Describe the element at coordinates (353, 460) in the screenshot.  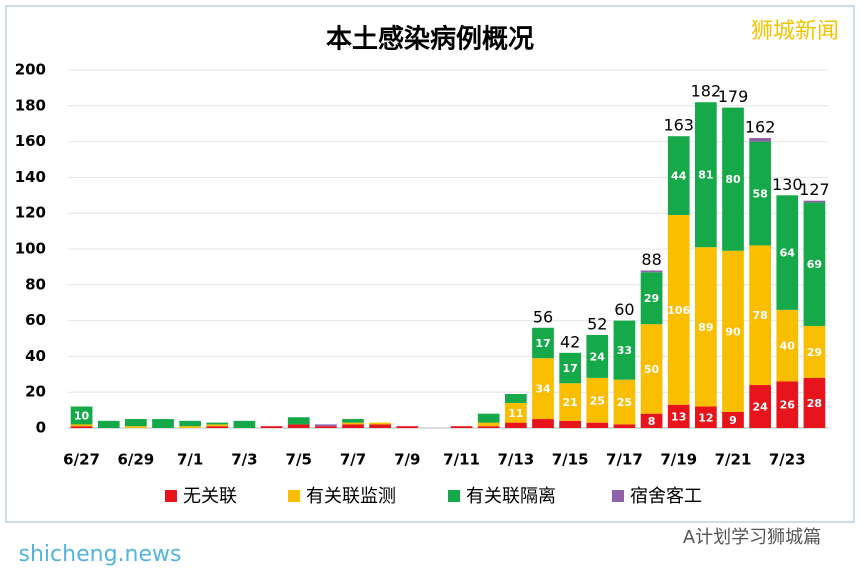
I see `x-tick-label: 7/7` at that location.